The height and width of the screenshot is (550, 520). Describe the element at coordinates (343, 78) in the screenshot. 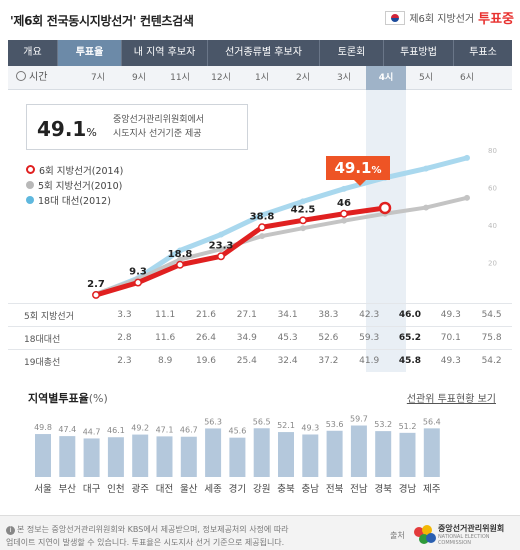

I see `time-3: 3시` at that location.